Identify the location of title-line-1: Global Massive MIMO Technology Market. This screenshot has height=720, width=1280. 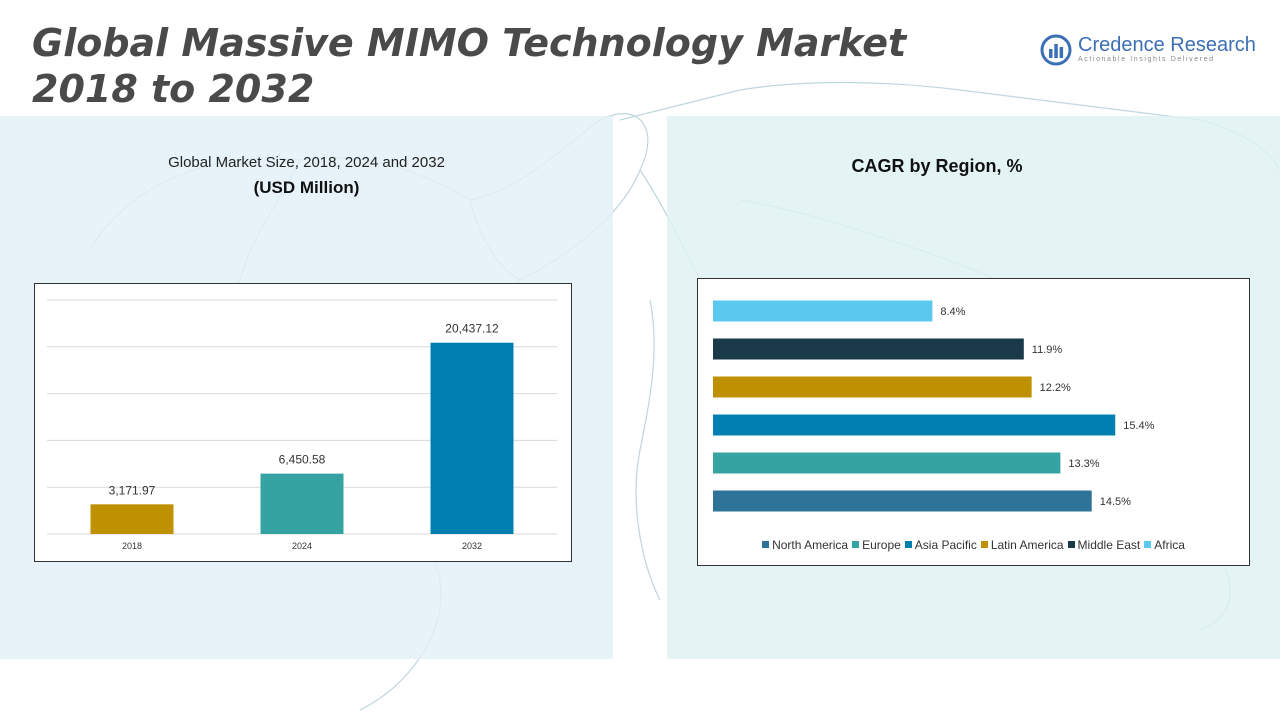
(469, 43).